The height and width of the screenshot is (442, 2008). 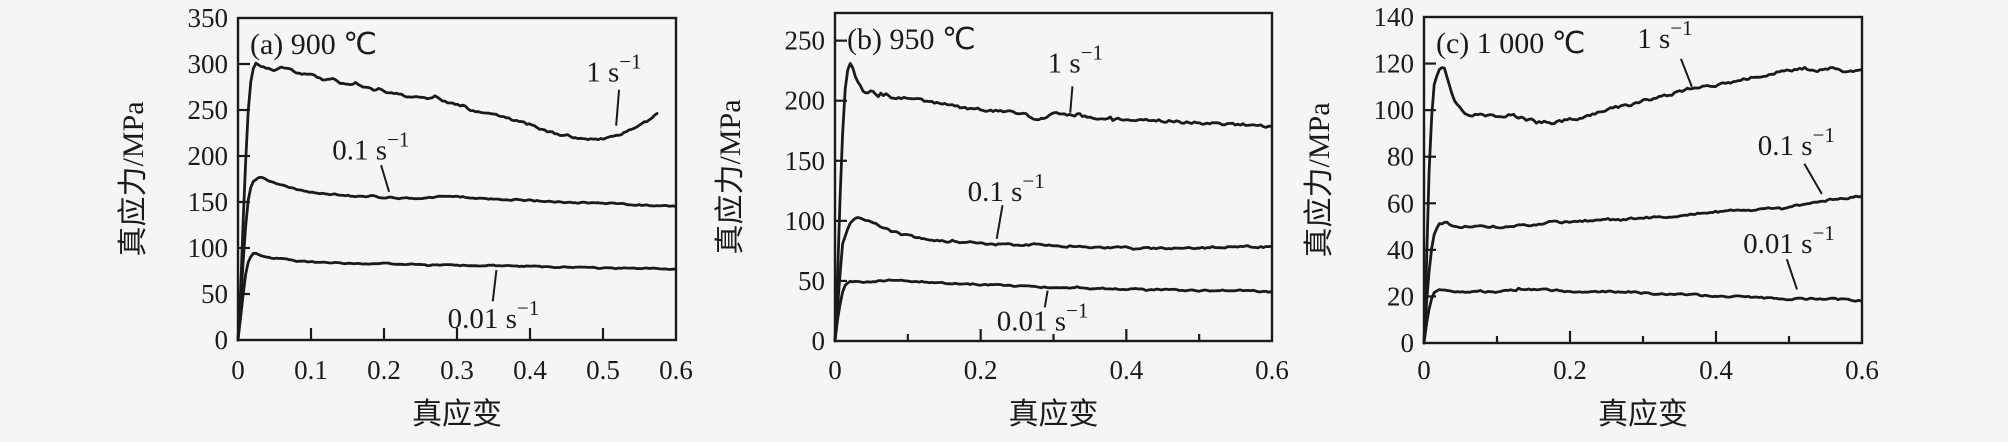 What do you see at coordinates (1400, 296) in the screenshot?
I see `y-tick-label: 20` at bounding box center [1400, 296].